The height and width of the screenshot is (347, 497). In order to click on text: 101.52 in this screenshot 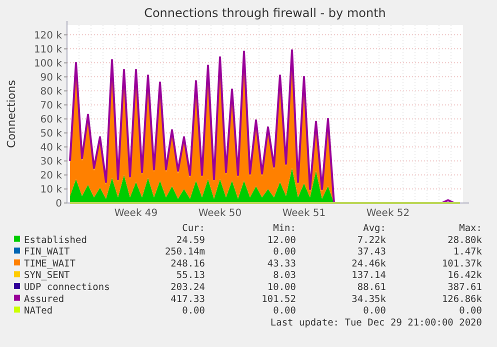, I will do `click(279, 299)`.